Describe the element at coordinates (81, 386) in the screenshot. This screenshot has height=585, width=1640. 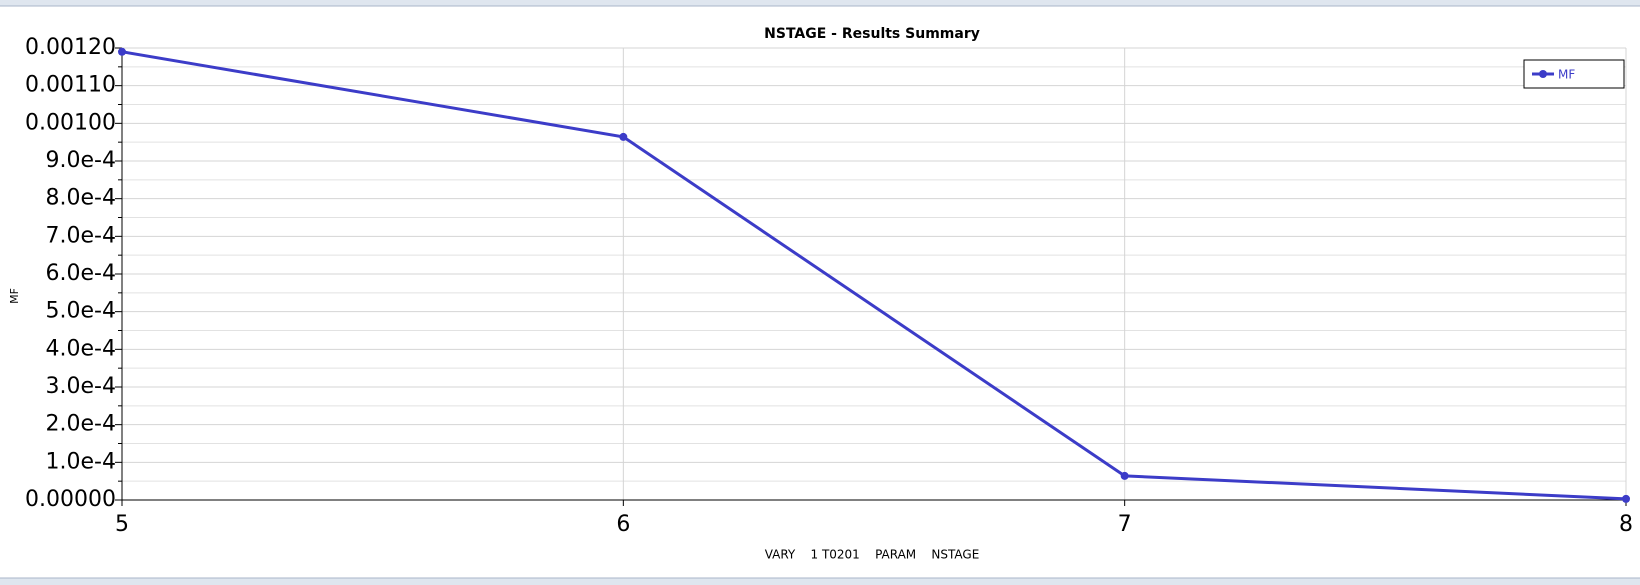
I see `y-tick-label: 3.0e-4` at that location.